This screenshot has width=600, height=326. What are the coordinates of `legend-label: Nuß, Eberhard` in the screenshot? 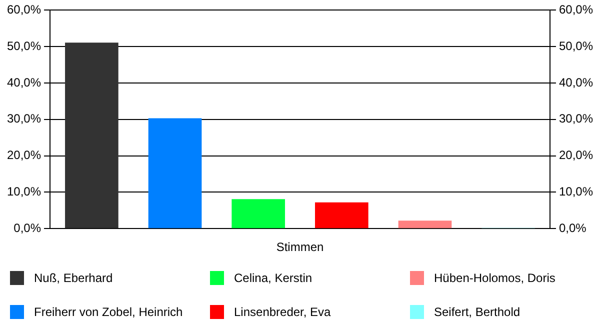 It's located at (73, 278).